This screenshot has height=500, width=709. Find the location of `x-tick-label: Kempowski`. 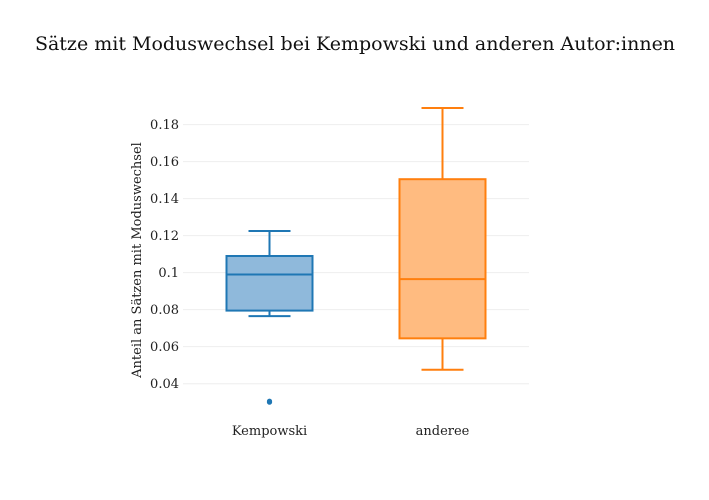

x-tick-label: Kempowski is located at coordinates (269, 431).